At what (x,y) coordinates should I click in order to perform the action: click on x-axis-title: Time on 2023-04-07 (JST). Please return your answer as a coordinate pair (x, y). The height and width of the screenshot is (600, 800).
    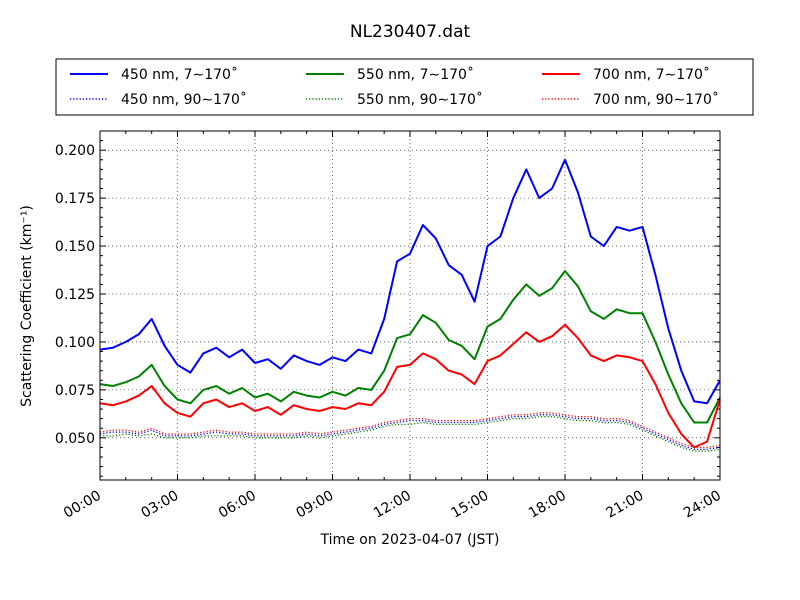
    Looking at the image, I should click on (410, 540).